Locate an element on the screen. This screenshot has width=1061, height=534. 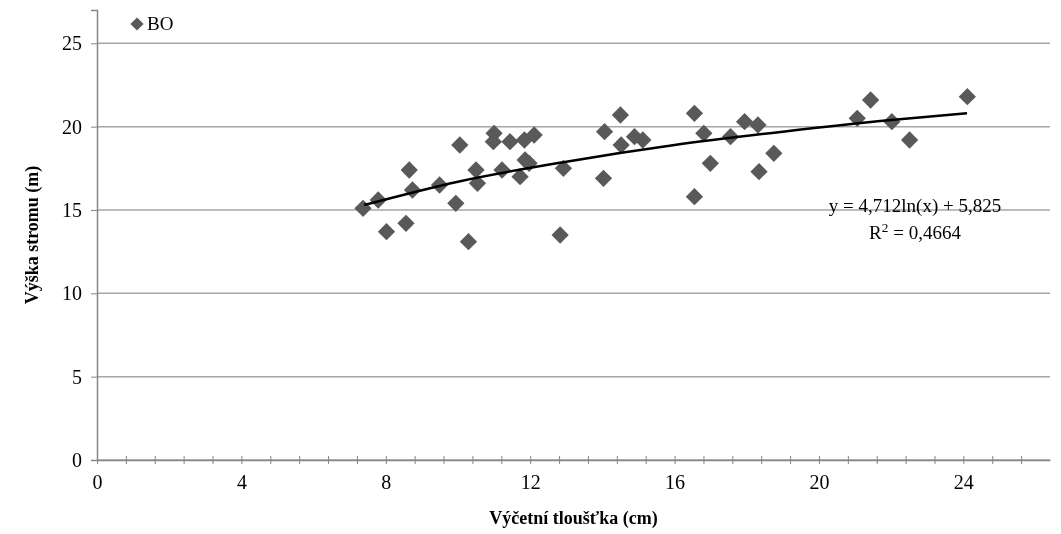
y-tick-label: 20 is located at coordinates (72, 126).